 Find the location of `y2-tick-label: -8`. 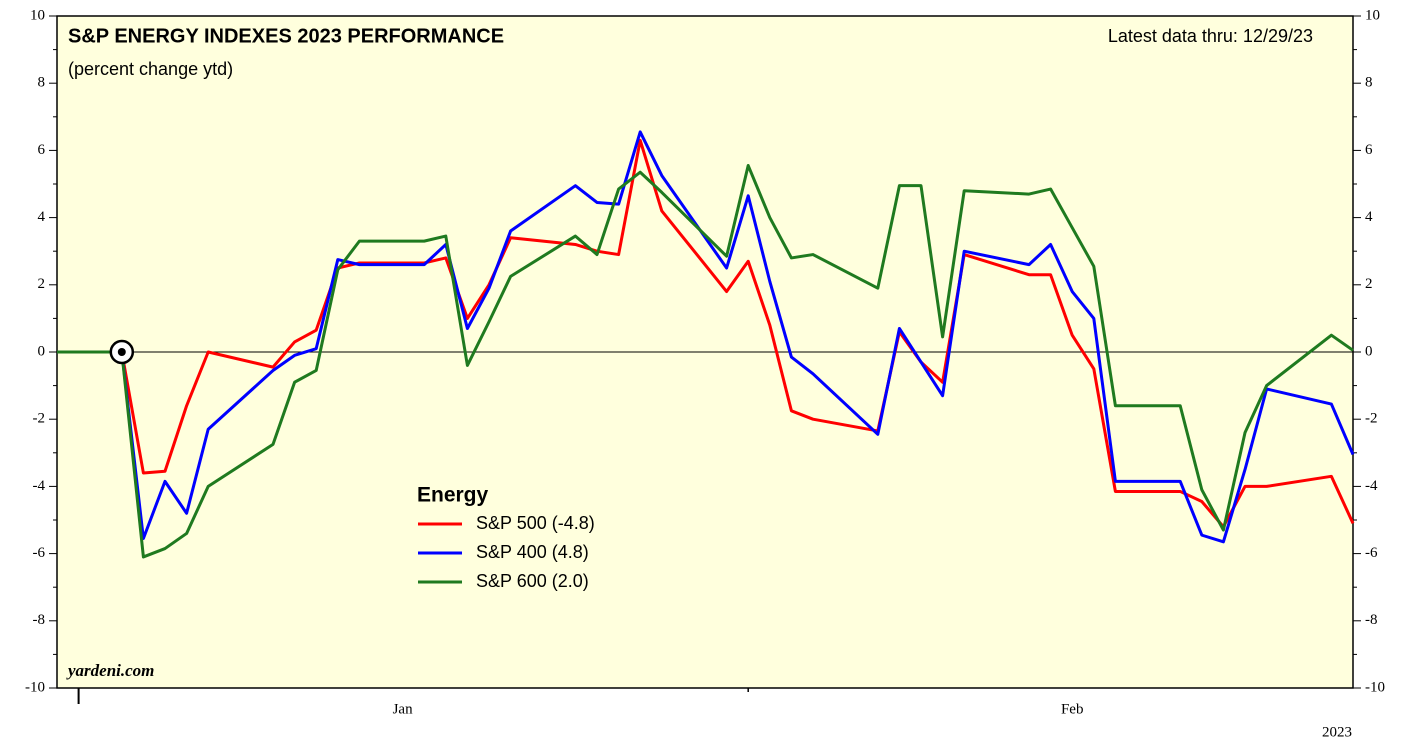

y2-tick-label: -8 is located at coordinates (1371, 620).